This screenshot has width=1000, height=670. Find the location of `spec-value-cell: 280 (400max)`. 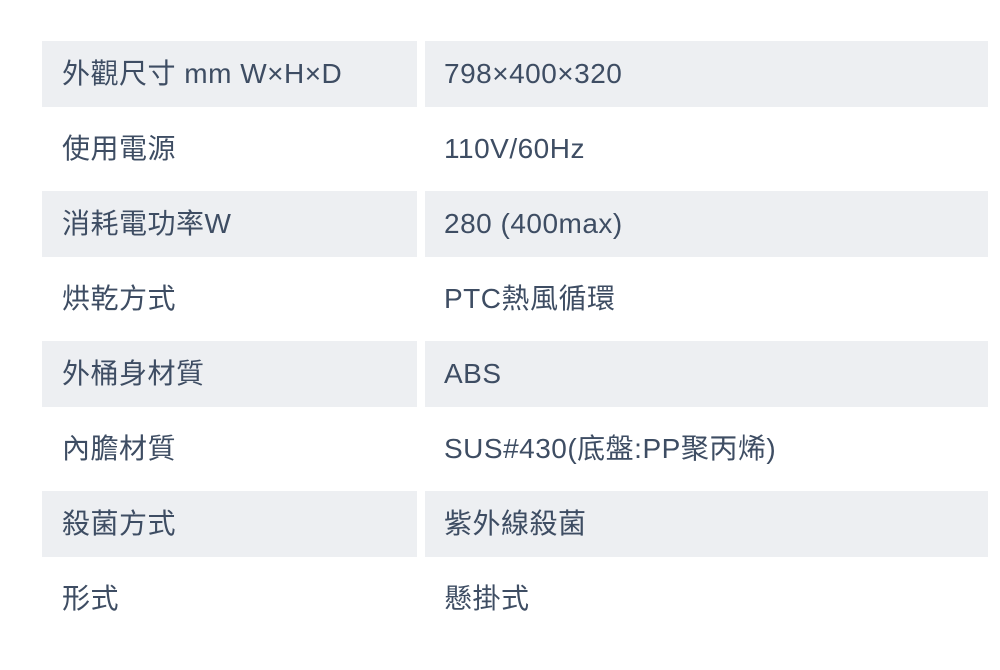

spec-value-cell: 280 (400max) is located at coordinates (706, 224).